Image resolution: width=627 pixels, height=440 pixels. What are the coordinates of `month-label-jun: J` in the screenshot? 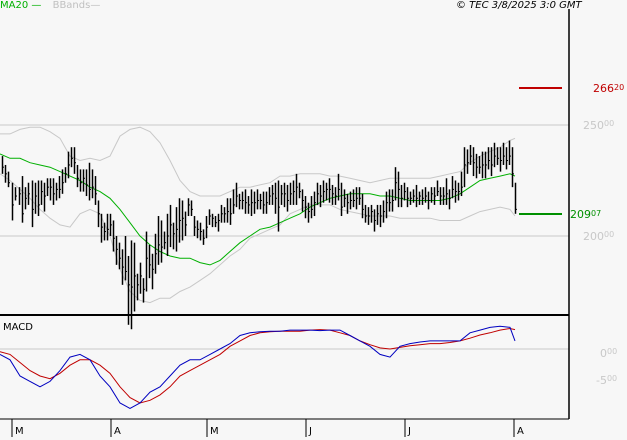 It's located at (310, 431).